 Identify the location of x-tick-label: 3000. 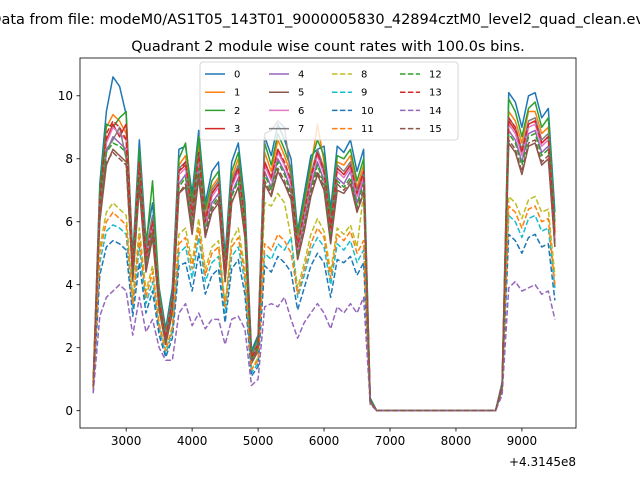
(126, 441).